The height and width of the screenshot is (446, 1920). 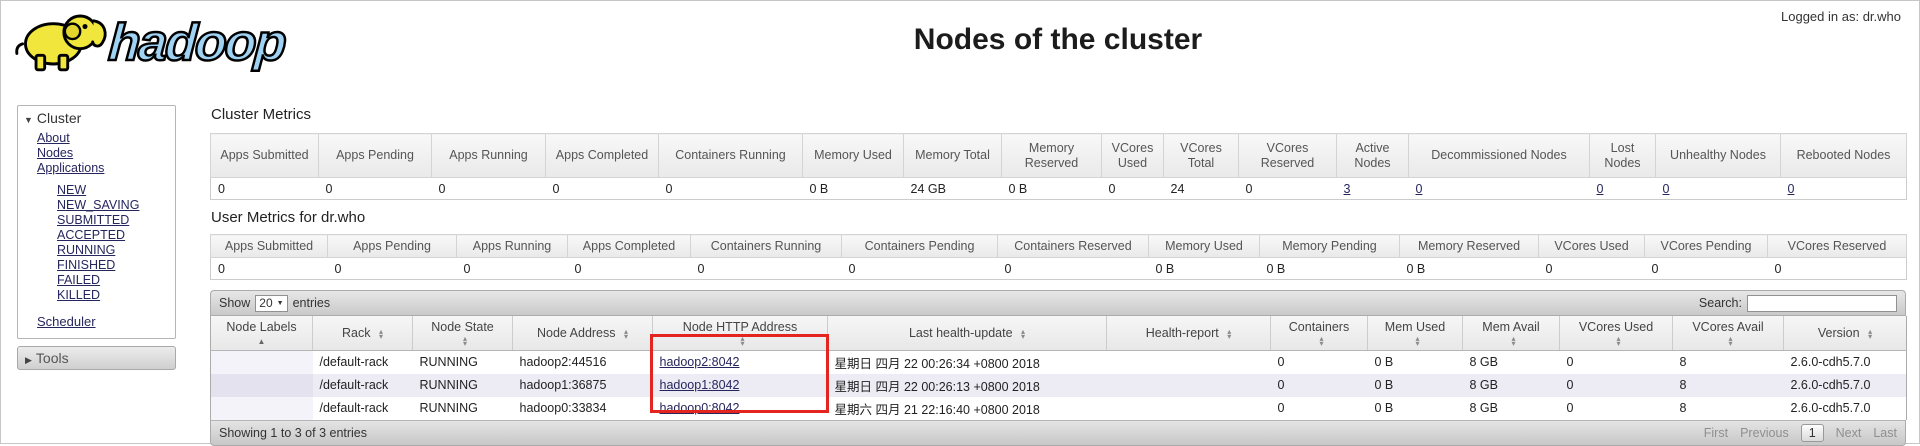 What do you see at coordinates (1051, 155) in the screenshot?
I see `cluster-metrics-header-memory-reserved: Memory Reserved` at bounding box center [1051, 155].